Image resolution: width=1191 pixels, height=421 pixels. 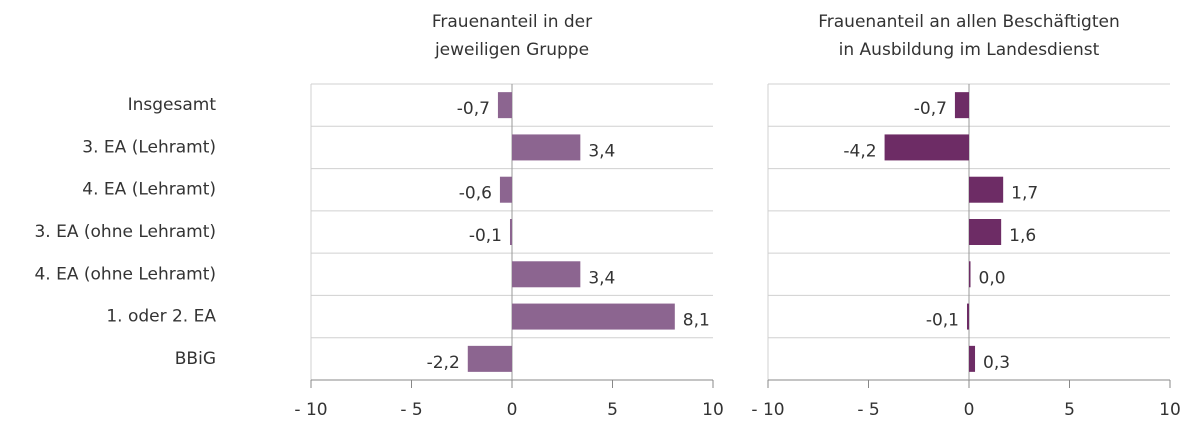 What do you see at coordinates (475, 194) in the screenshot?
I see `data-label: -0,6` at bounding box center [475, 194].